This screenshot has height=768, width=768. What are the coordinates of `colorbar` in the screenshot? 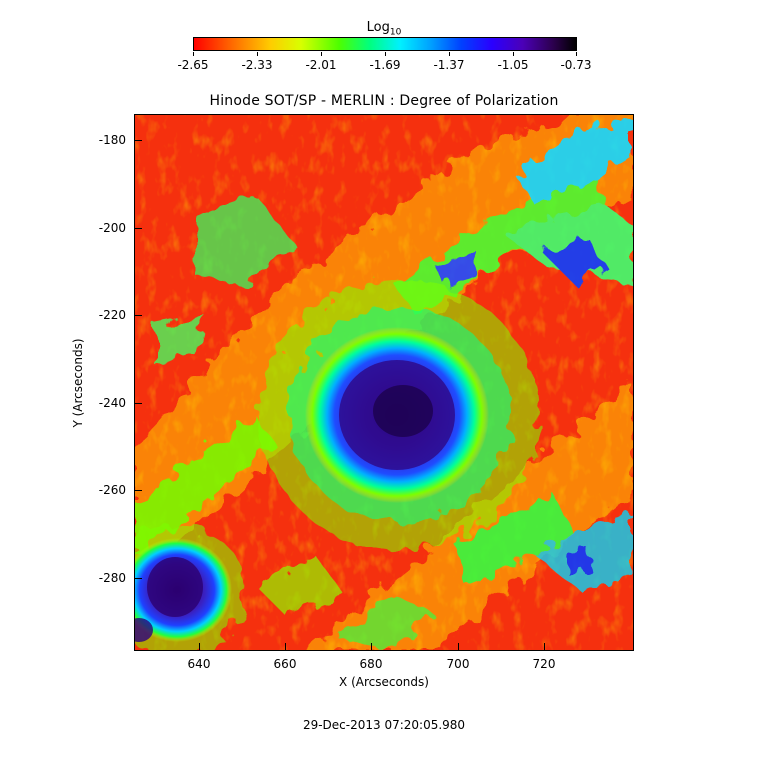 It's located at (385, 44).